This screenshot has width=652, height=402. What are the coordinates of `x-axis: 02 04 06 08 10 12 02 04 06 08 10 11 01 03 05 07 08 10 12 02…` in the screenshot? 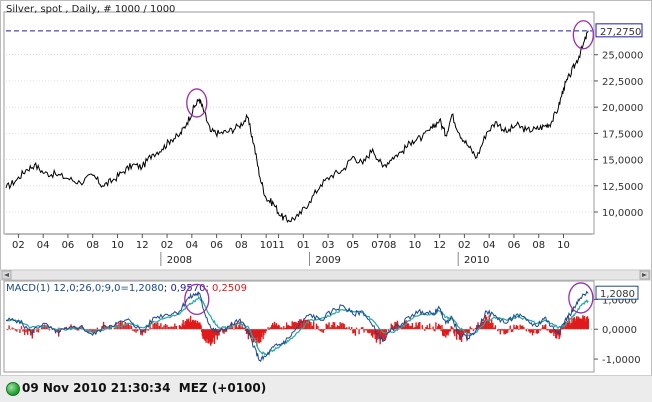 It's located at (299, 249).